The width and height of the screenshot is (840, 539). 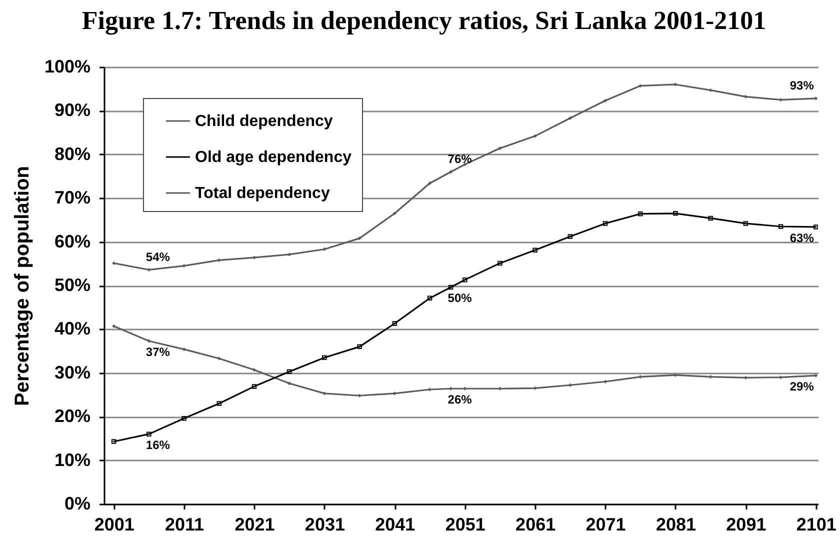 What do you see at coordinates (746, 524) in the screenshot?
I see `x-tick-label: 2091` at bounding box center [746, 524].